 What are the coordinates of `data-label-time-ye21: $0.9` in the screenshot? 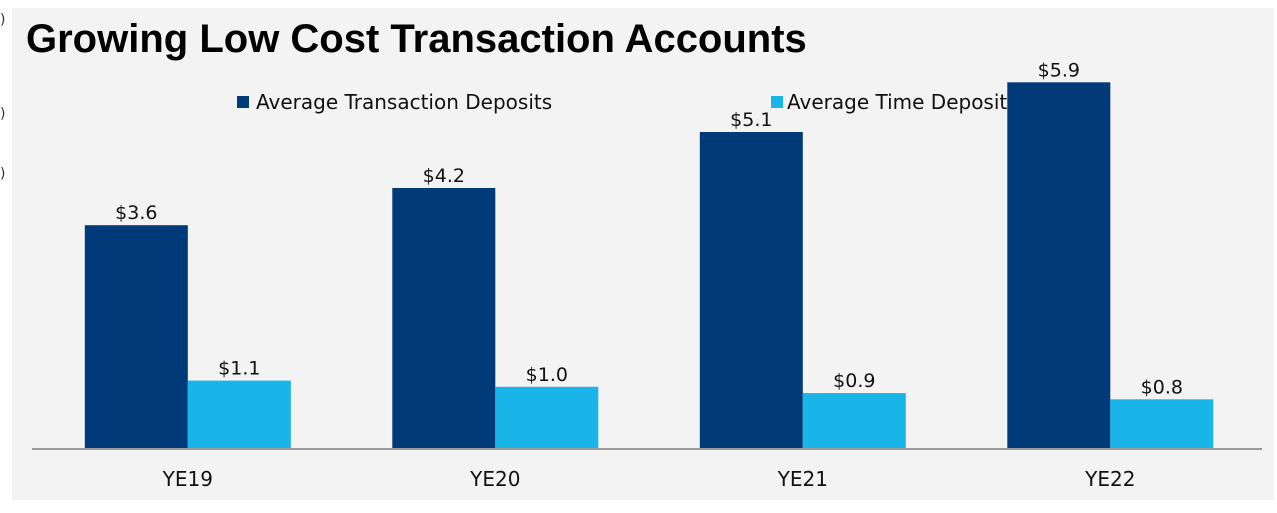 It's located at (854, 381).